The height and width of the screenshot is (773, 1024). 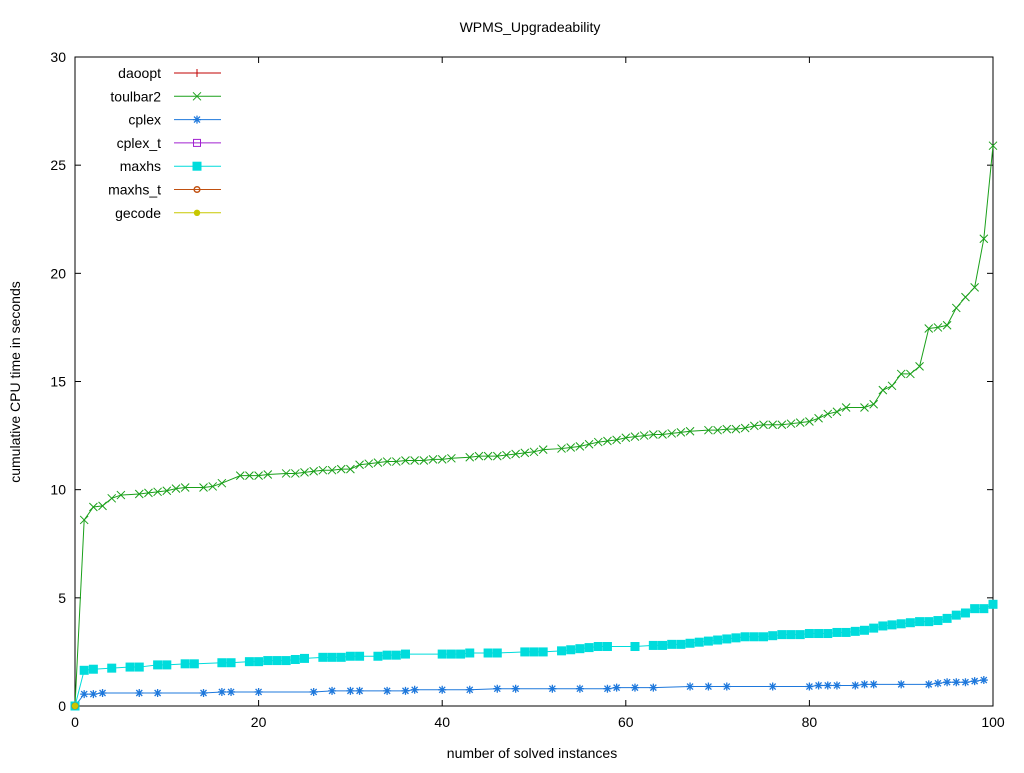 I want to click on x-axis-label: number of solved instances, so click(x=532, y=753).